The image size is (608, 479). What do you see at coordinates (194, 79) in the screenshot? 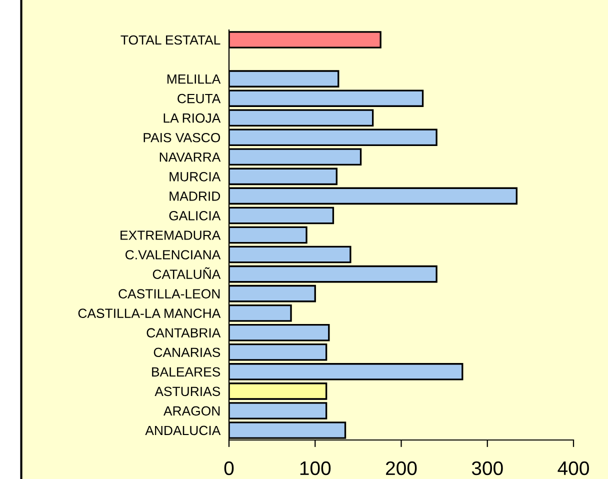
I see `y-tick-label: MELILLA` at bounding box center [194, 79].